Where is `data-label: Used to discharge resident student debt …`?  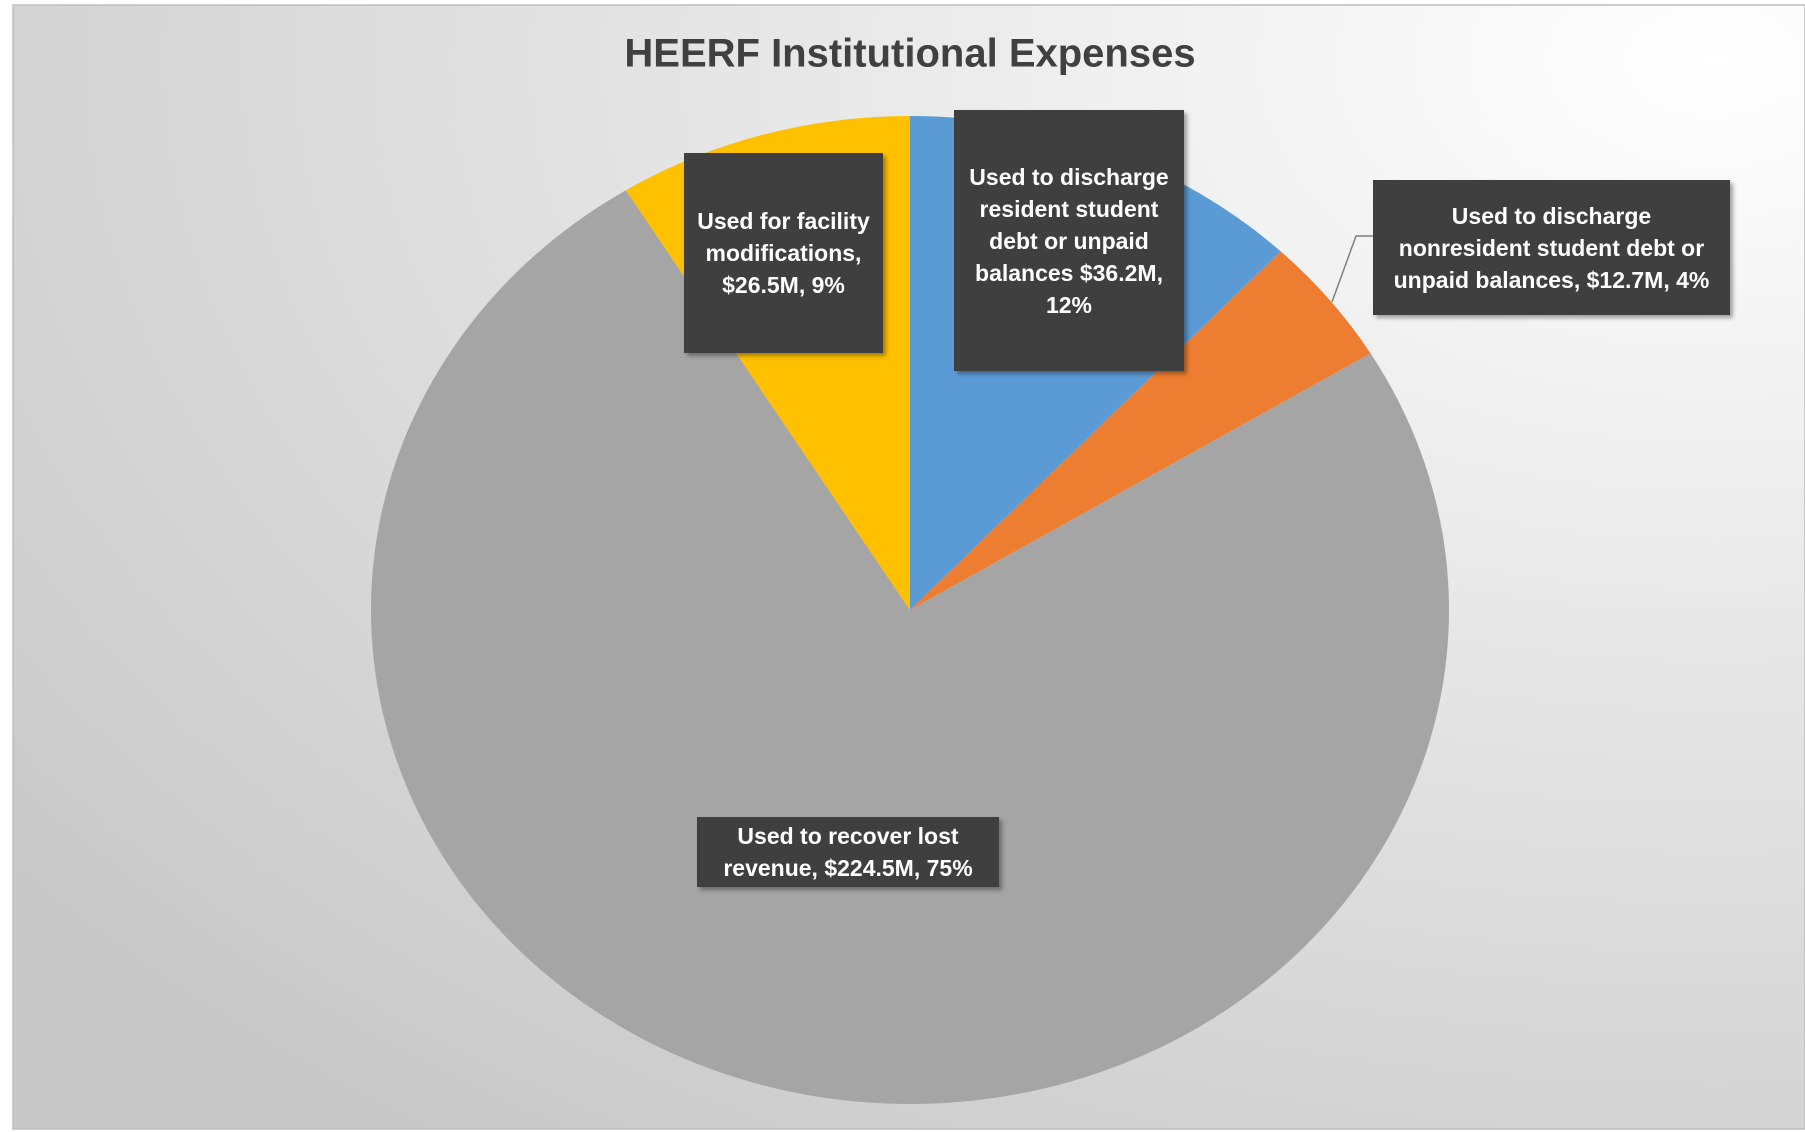
data-label: Used to discharge resident student debt … is located at coordinates (1069, 240).